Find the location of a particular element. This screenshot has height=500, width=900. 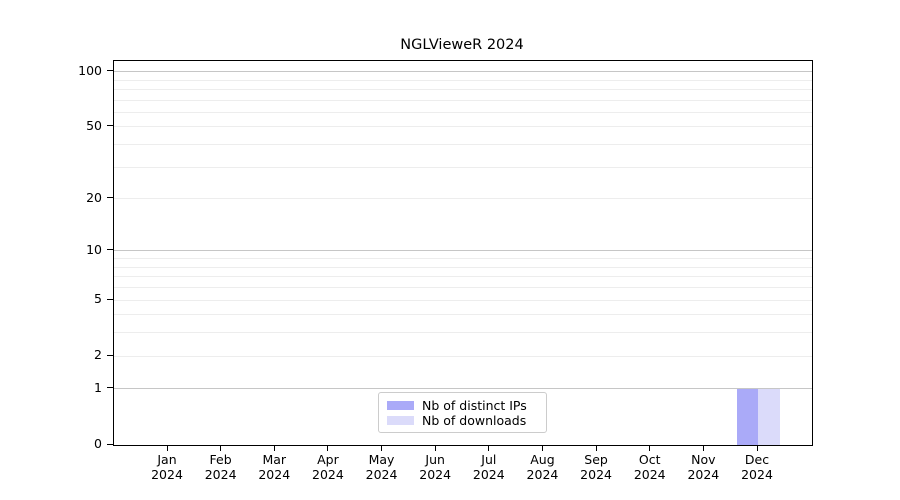

x-axis-tick-label: Jun 2024 is located at coordinates (435, 467).